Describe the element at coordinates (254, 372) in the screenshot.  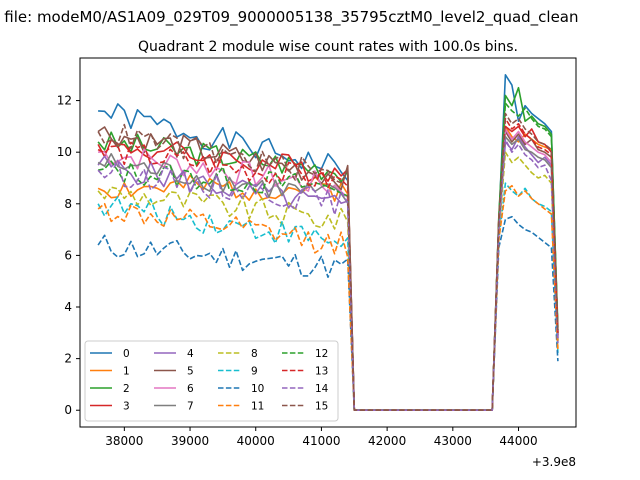
I see `legend-label-9: 9` at that location.